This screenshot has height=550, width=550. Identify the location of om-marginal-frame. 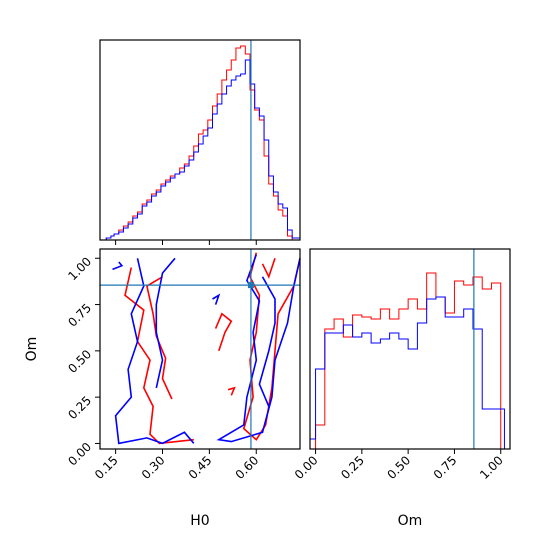
(410, 349).